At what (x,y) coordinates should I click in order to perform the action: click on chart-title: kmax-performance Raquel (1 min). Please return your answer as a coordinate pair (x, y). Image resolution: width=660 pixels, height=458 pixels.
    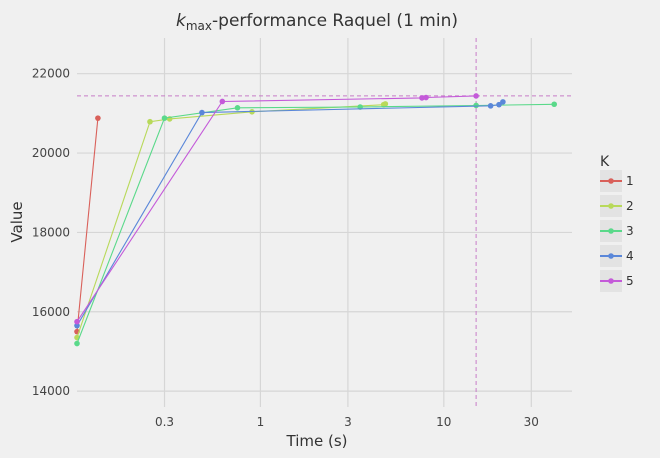
    Looking at the image, I should click on (317, 22).